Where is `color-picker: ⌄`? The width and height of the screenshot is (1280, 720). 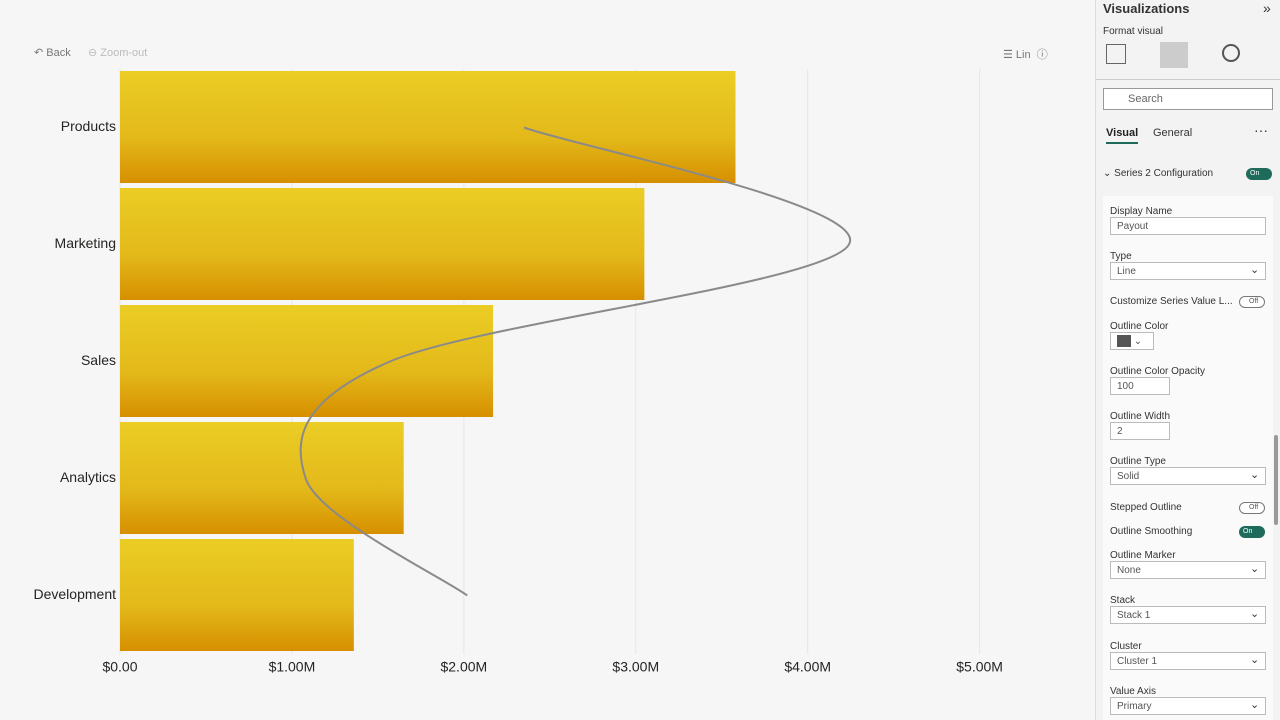
color-picker: ⌄ is located at coordinates (1132, 341).